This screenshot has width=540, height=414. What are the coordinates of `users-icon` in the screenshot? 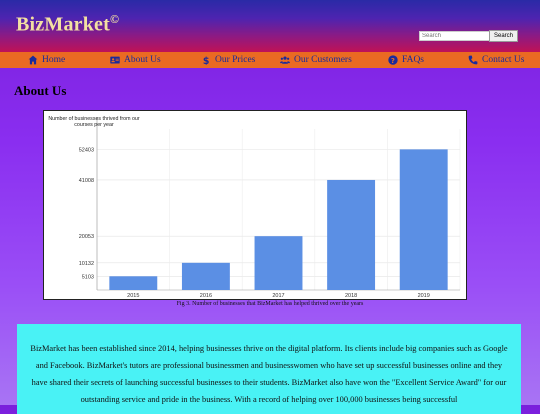 It's located at (285, 60).